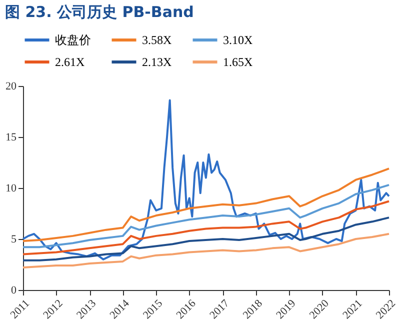 The height and width of the screenshot is (326, 402). What do you see at coordinates (14, 290) in the screenshot?
I see `y-tick-label: 0` at bounding box center [14, 290].